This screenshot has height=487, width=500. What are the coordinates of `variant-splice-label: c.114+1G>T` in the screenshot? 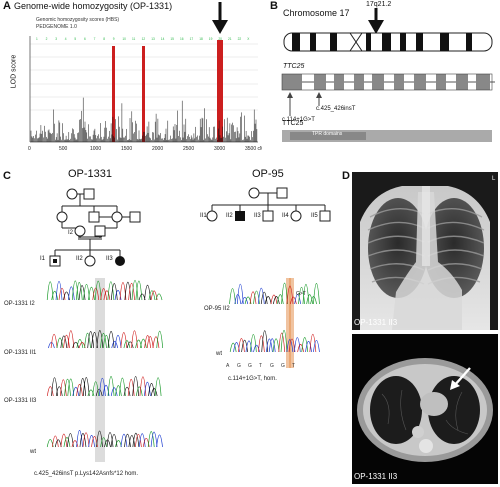 It's located at (298, 120).